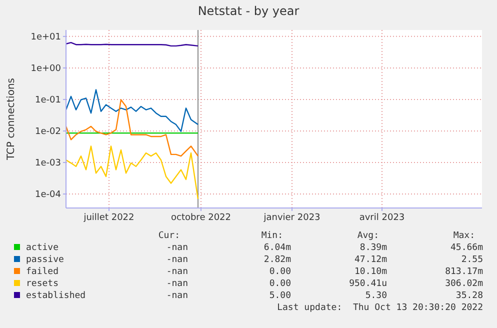 Image resolution: width=497 pixels, height=328 pixels. I want to click on x-tick-label: avril 2023, so click(382, 218).